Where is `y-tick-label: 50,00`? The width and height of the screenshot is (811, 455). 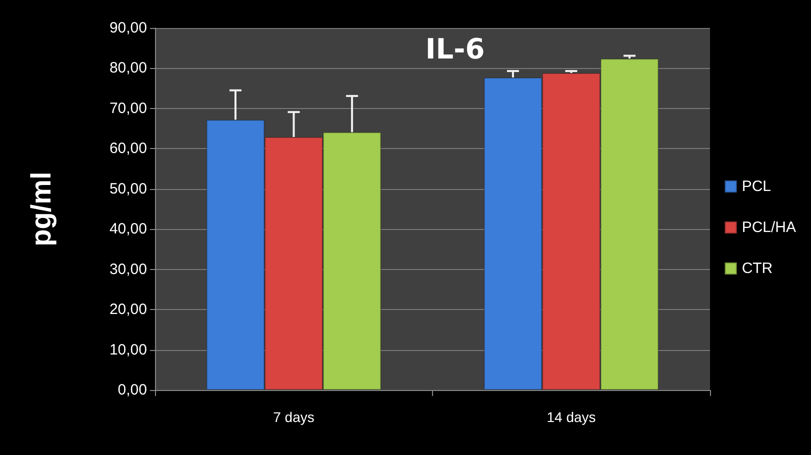
y-tick-label: 50,00 is located at coordinates (128, 189).